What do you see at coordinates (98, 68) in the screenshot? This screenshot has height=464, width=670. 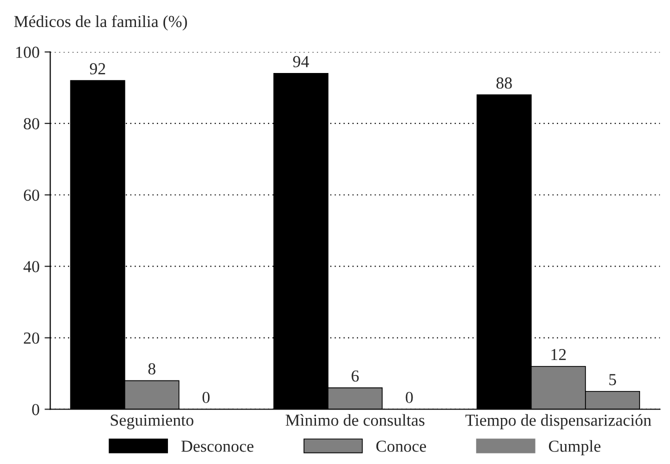 I see `data-label: 92` at bounding box center [98, 68].